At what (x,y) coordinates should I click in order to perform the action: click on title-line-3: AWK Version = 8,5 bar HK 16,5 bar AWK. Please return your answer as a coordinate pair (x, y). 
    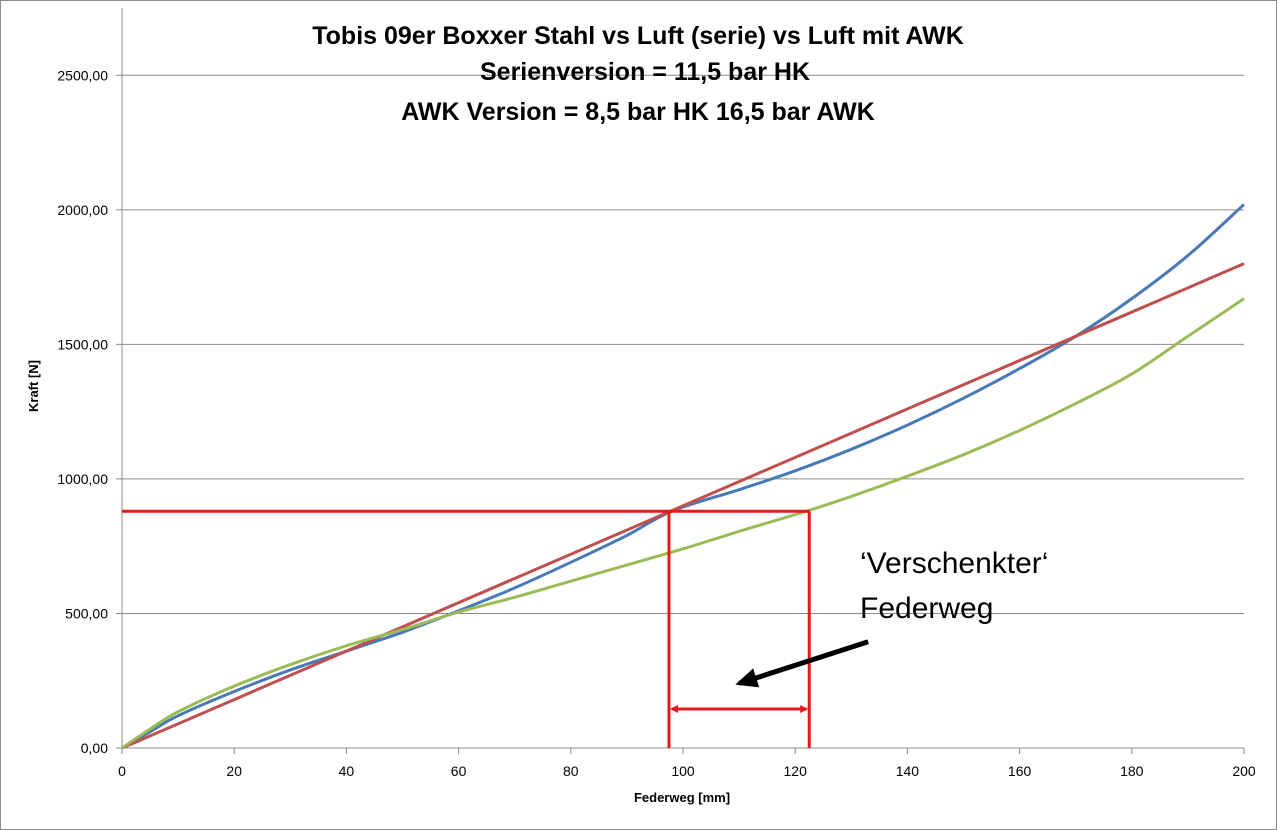
    Looking at the image, I should click on (638, 112).